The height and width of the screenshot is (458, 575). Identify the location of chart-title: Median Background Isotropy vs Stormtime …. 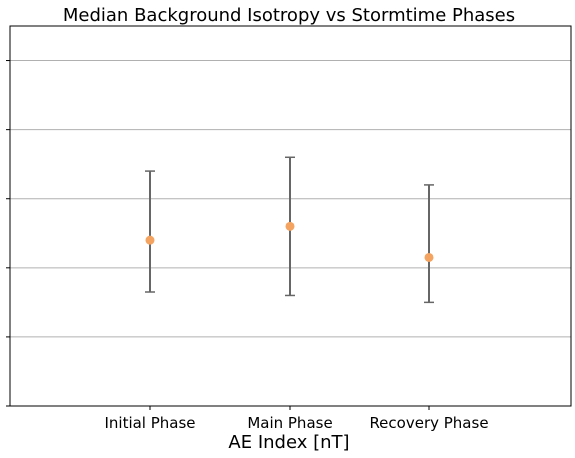
(289, 15).